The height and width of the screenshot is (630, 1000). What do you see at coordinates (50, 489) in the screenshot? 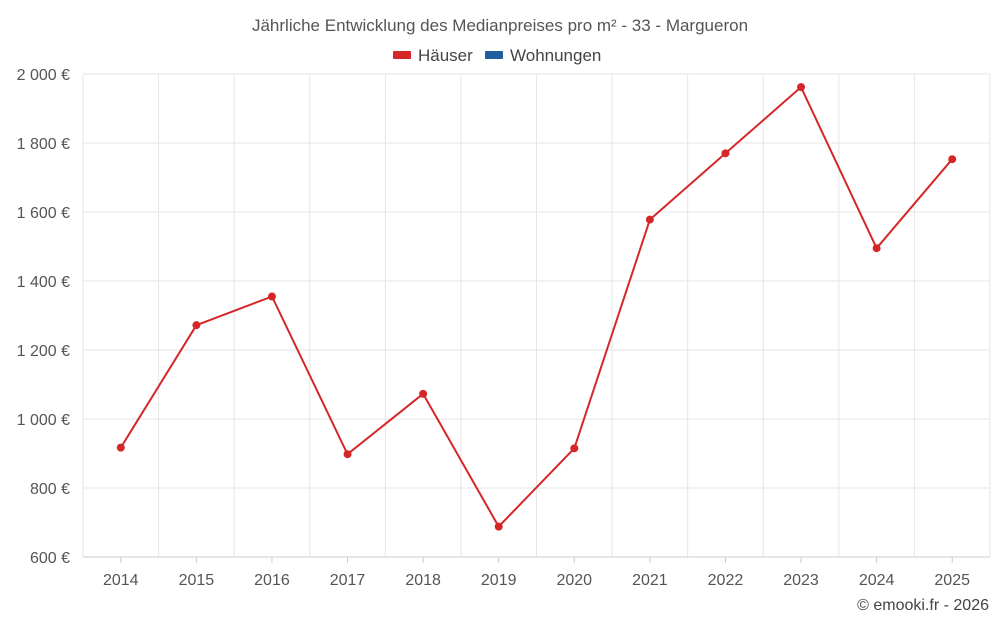
I see `y-tick-label: 800 €` at bounding box center [50, 489].